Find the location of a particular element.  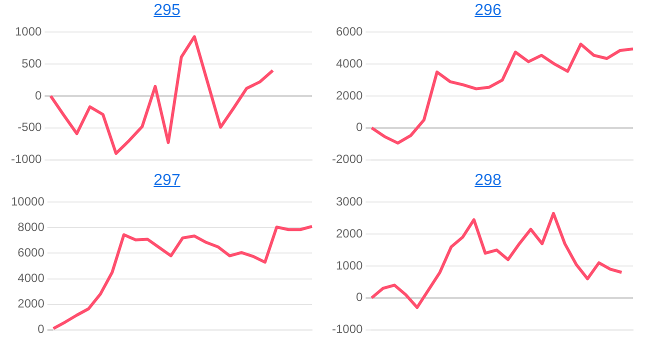

chart-title: 298 is located at coordinates (488, 181).